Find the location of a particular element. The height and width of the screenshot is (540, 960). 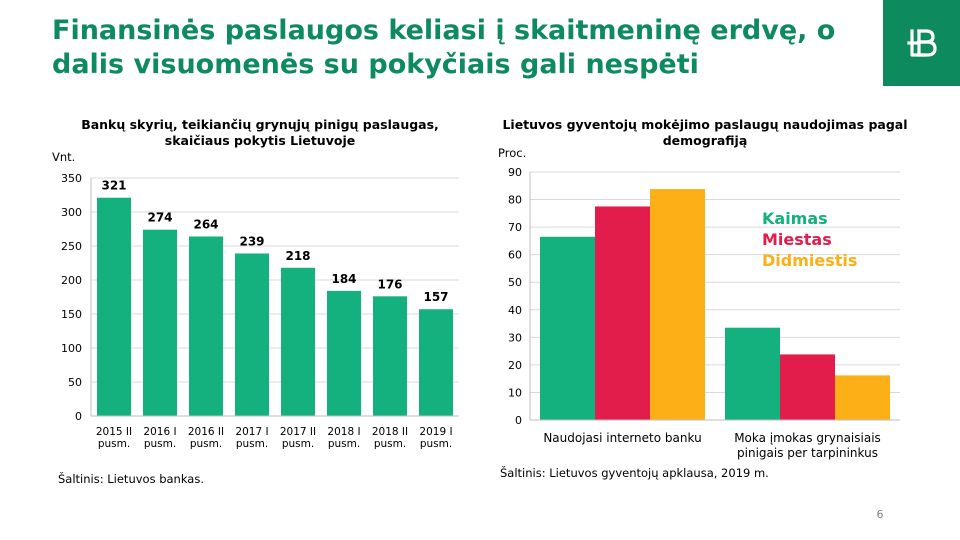

chart-1-x-tick-label: 2017 I is located at coordinates (251, 432).